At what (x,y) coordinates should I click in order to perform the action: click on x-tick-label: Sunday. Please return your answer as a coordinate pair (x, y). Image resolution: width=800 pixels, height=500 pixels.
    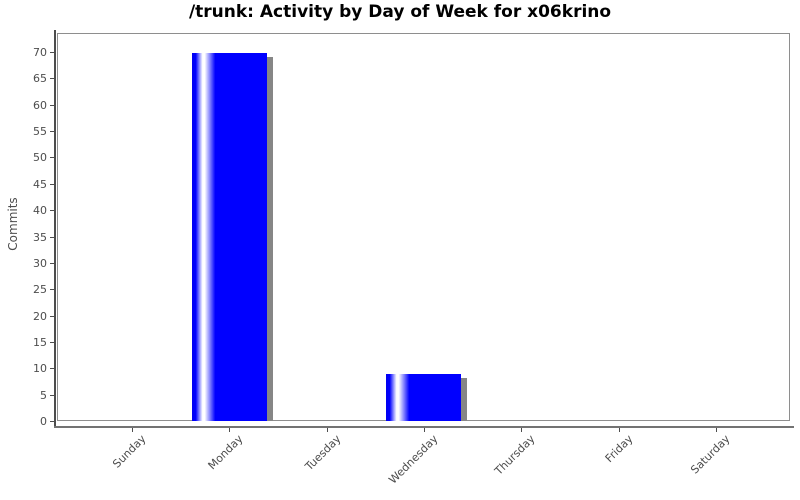
    Looking at the image, I should click on (129, 451).